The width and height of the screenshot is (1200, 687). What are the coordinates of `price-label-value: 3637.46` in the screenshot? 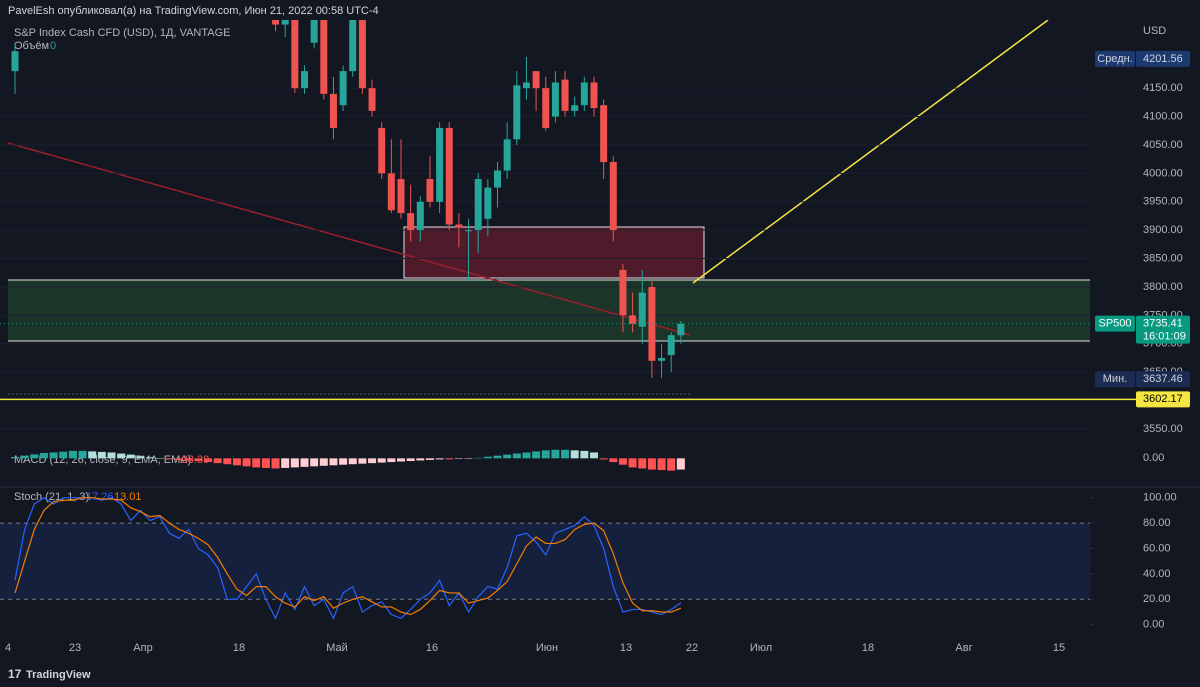 It's located at (1163, 379).